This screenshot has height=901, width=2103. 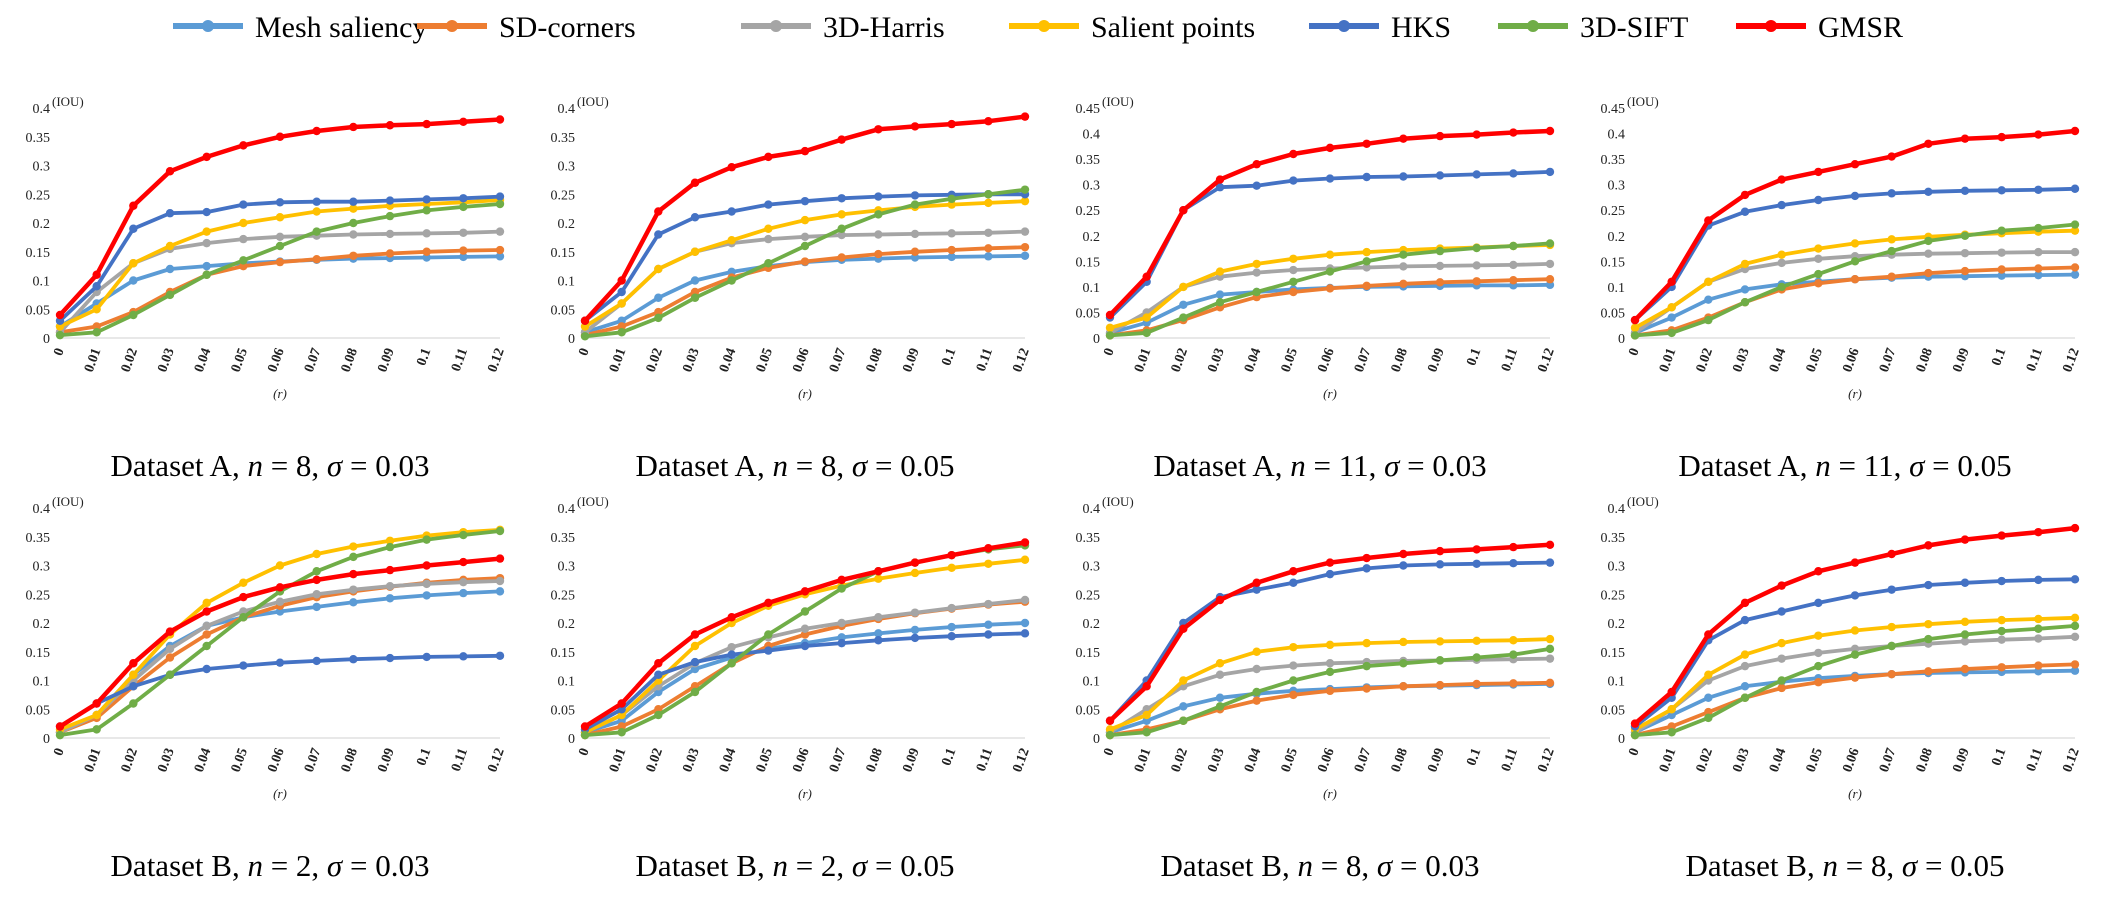 I want to click on x-tick-label: 0.08, so click(x=875, y=760).